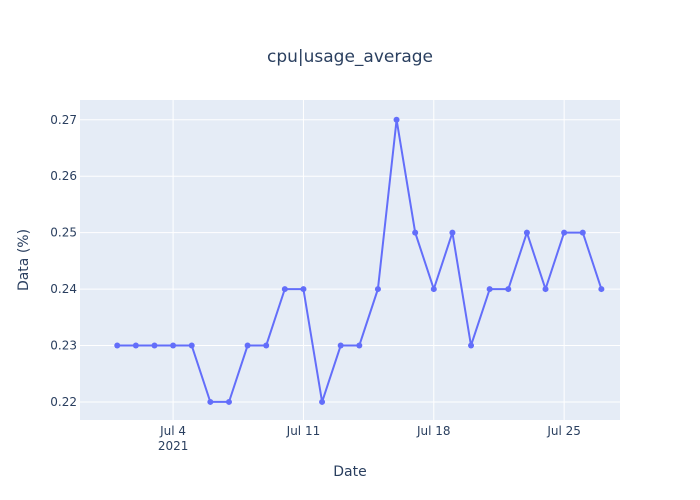 This screenshot has height=500, width=700. Describe the element at coordinates (63, 233) in the screenshot. I see `y-tick-label: 0.25` at that location.